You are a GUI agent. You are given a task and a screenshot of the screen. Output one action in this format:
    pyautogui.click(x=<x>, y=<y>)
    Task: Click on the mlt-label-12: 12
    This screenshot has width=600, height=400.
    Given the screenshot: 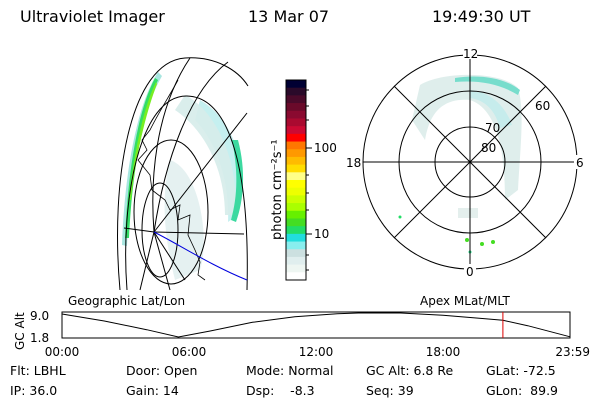 What is the action you would take?
    pyautogui.click(x=470, y=54)
    